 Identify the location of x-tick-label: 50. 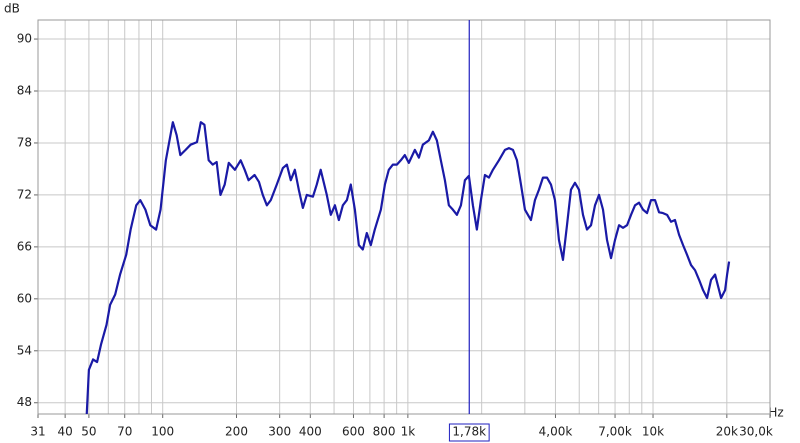
(88, 432).